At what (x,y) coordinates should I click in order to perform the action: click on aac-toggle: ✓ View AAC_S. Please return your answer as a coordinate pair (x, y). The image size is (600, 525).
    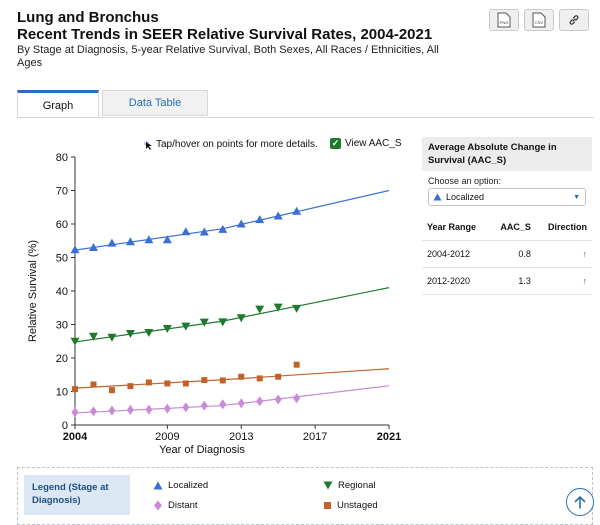
    Looking at the image, I should click on (366, 143).